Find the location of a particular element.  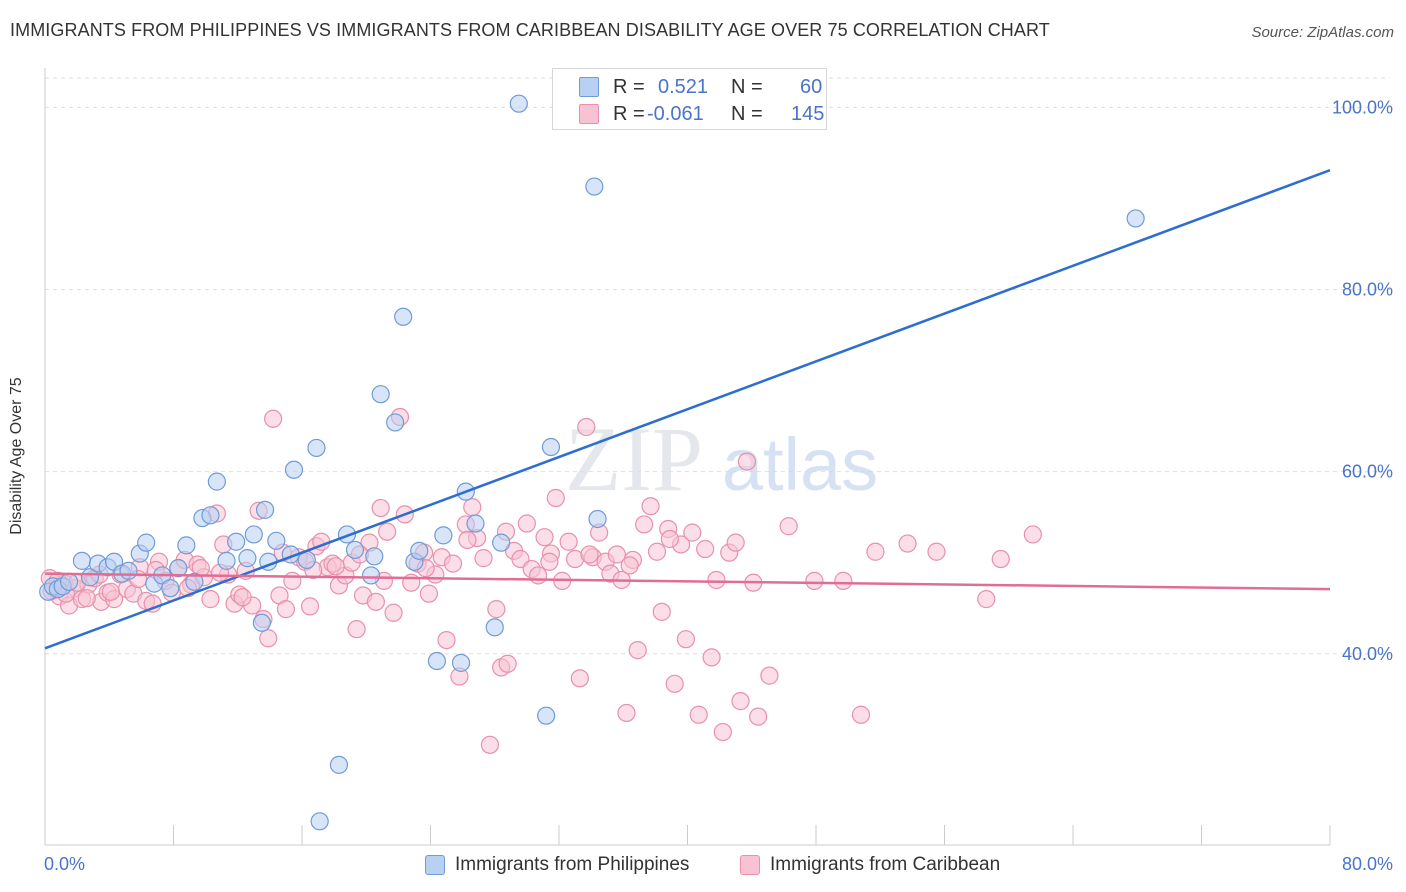

y-tick-label: 60.0% is located at coordinates (1367, 472).